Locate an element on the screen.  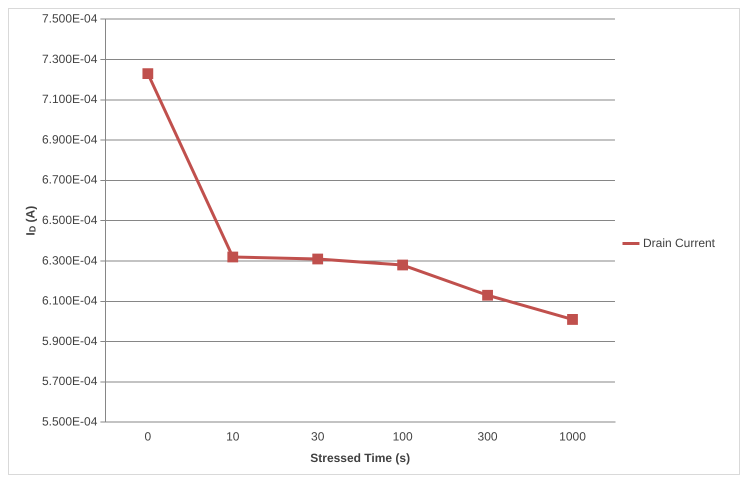
y-axis-title: ID (A) is located at coordinates (30, 221).